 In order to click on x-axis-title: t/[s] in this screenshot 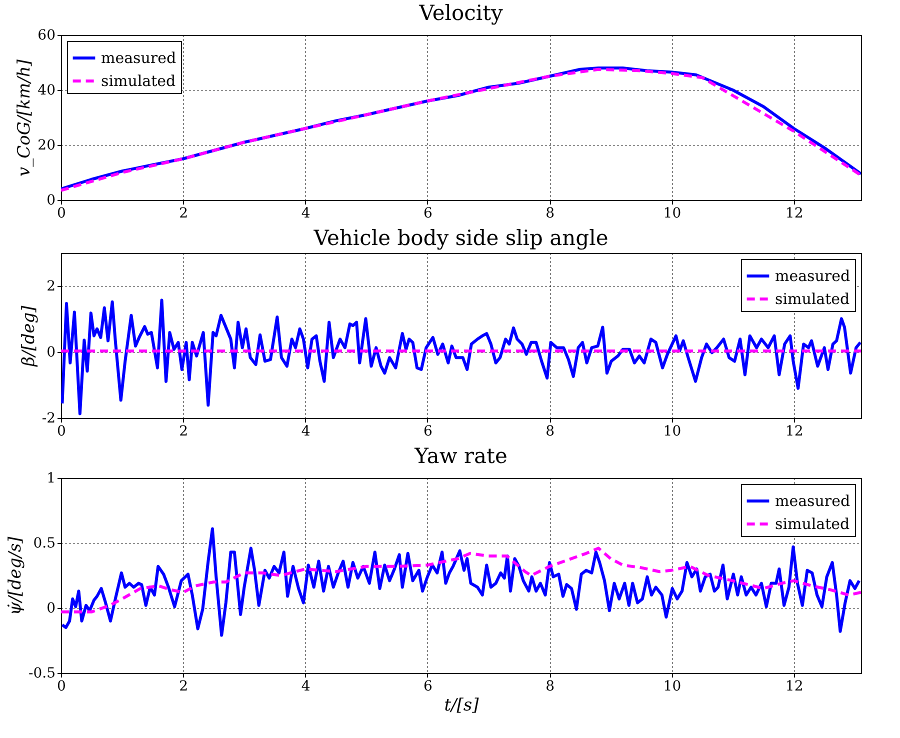, I will do `click(462, 706)`.